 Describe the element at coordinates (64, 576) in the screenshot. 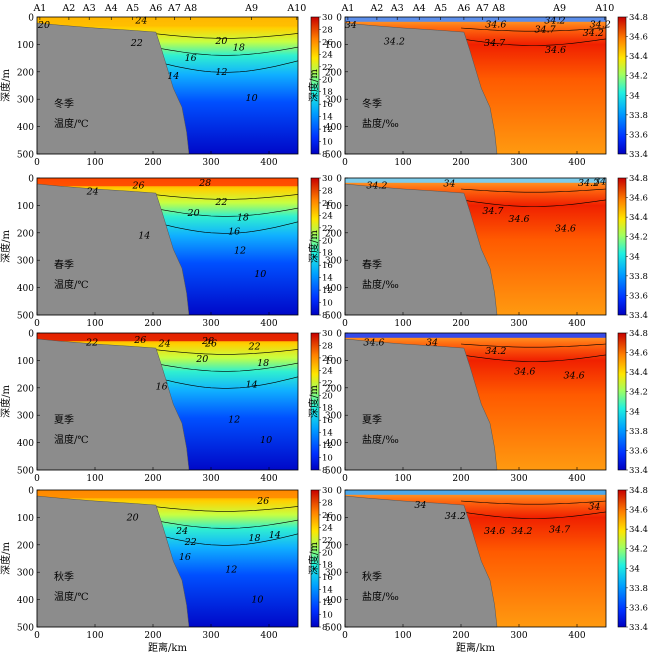

I see `season-label: 秋季` at that location.